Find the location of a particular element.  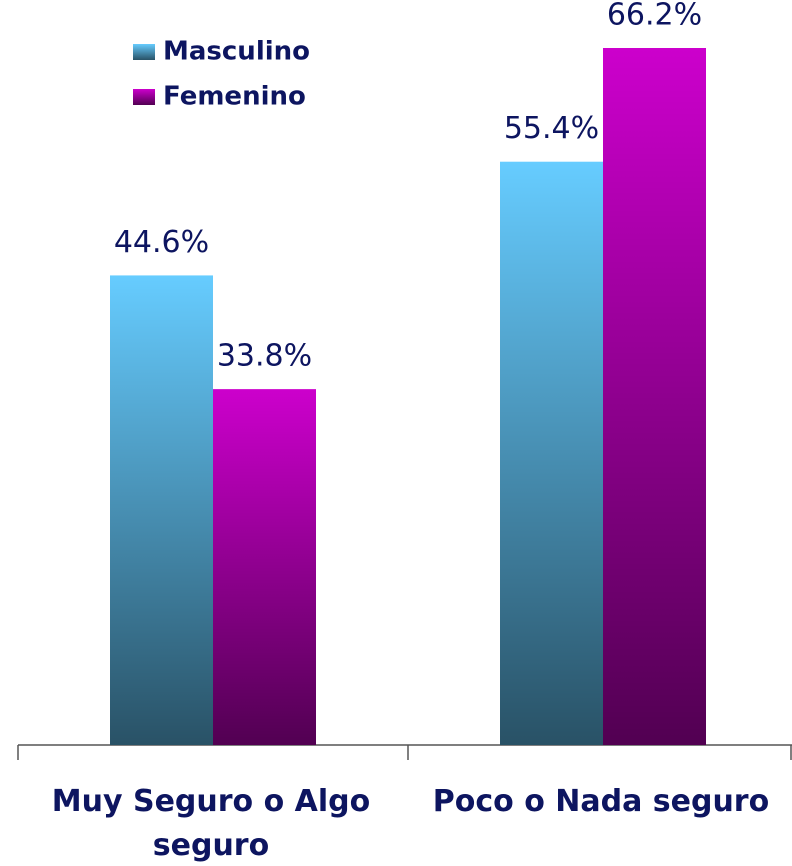

data-label: 44.6% is located at coordinates (161, 242).